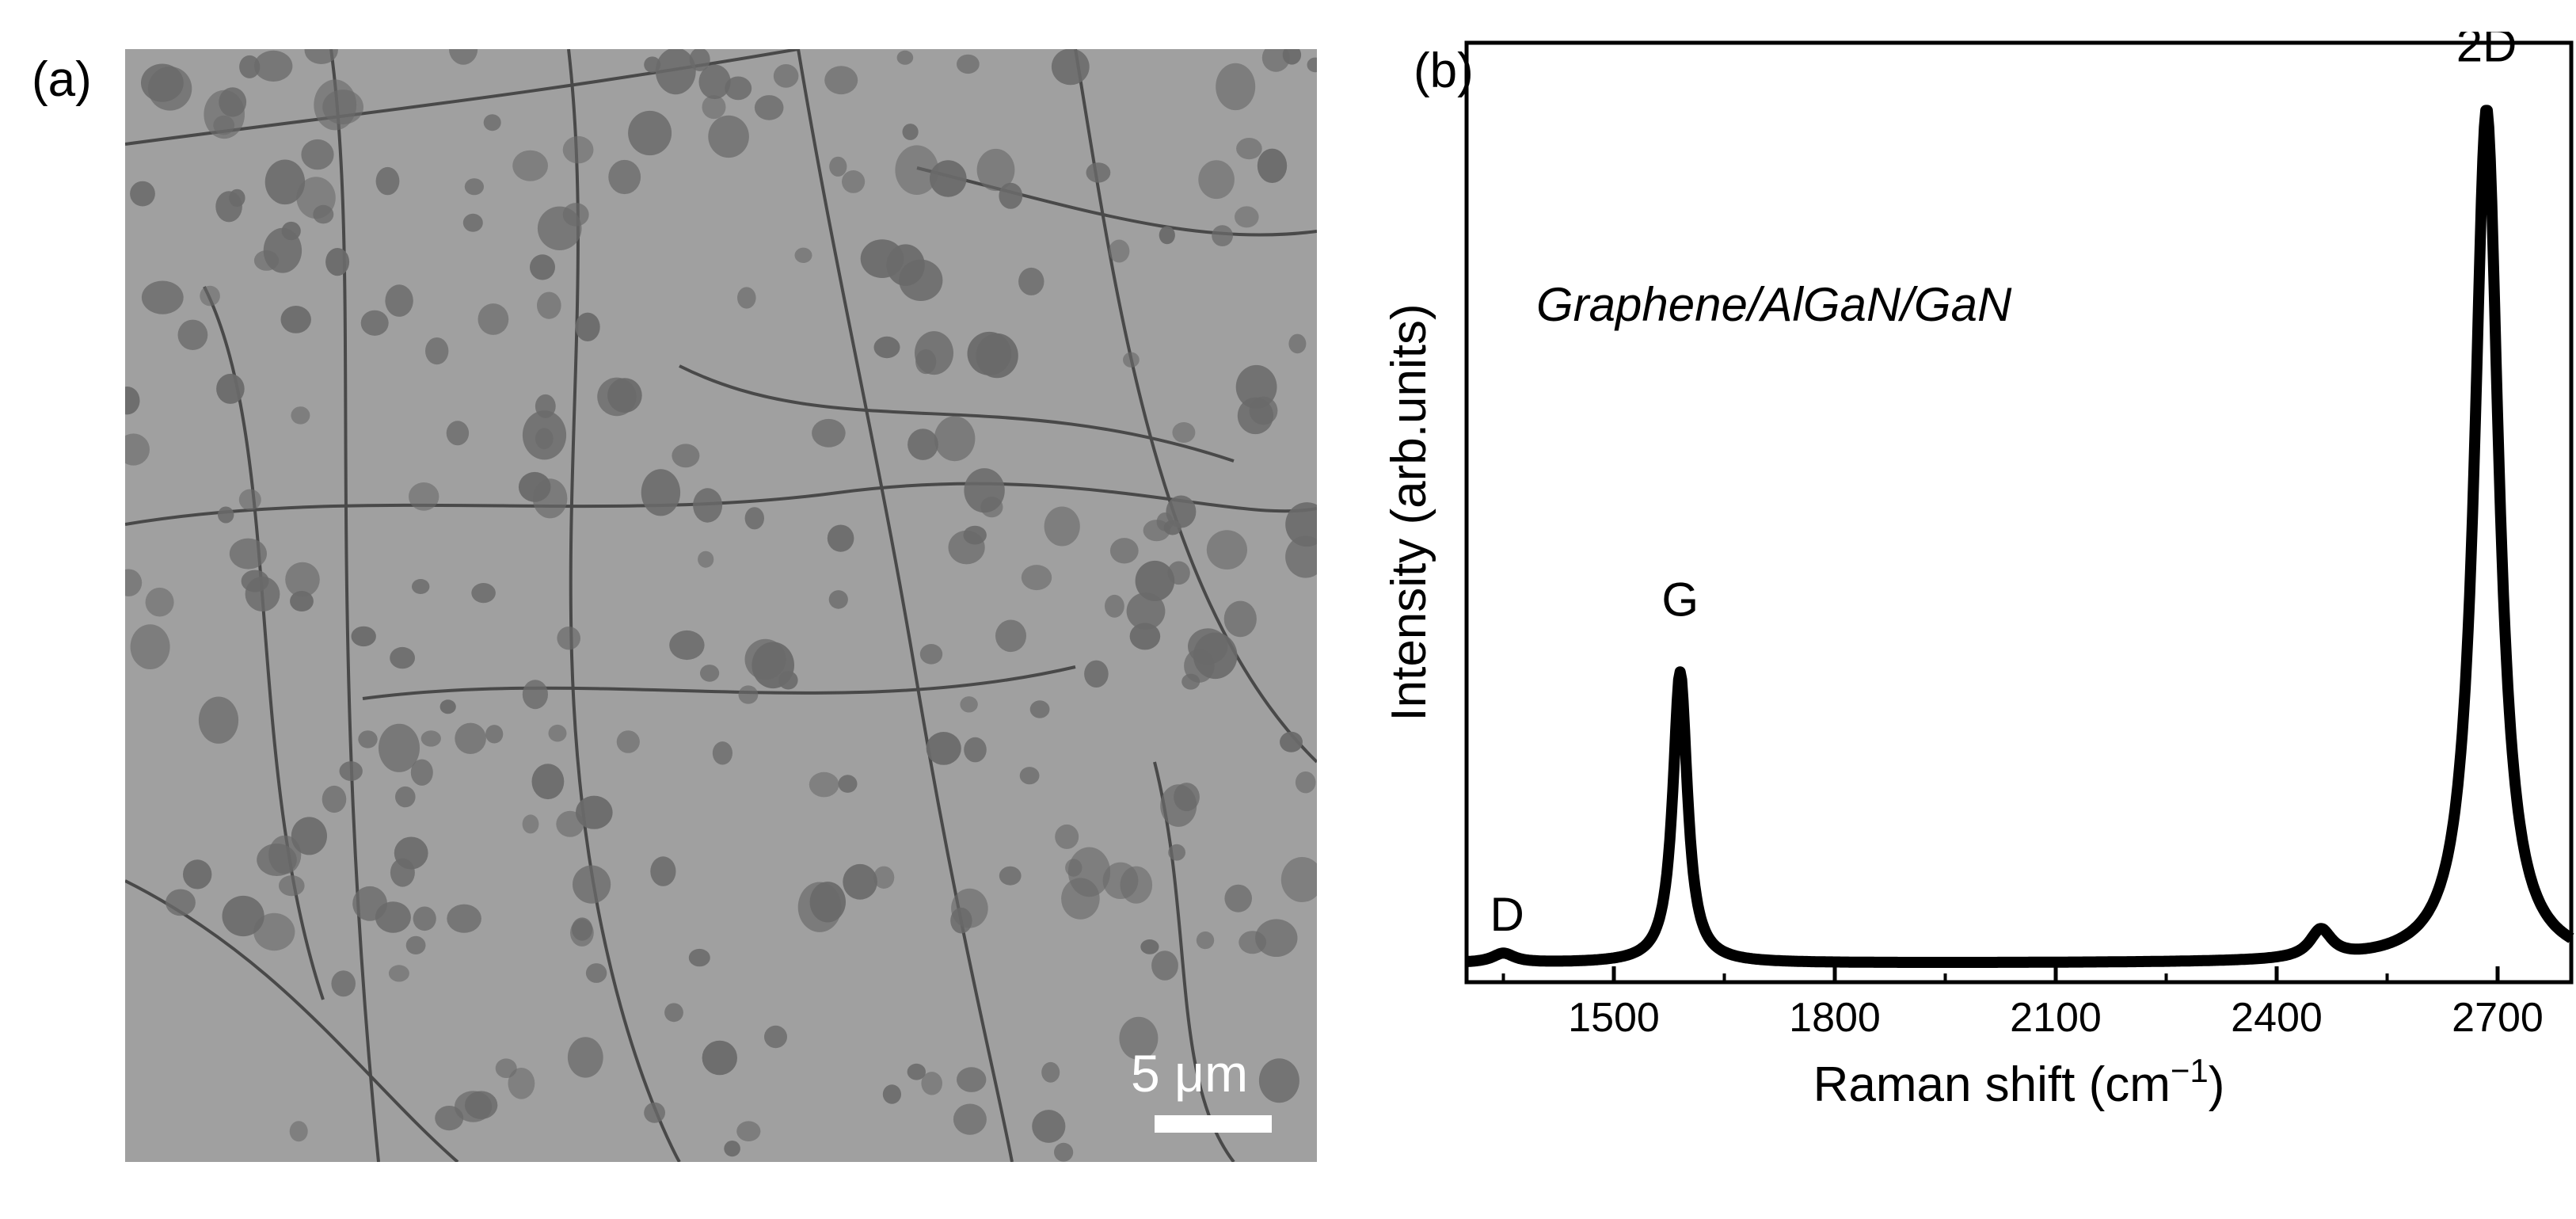  I want to click on x-tick-label: 2400, so click(2277, 1018).